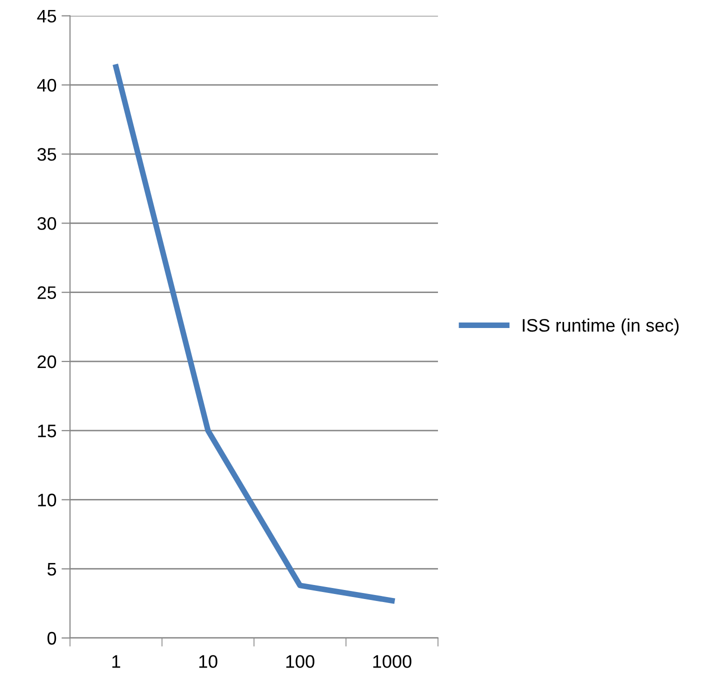 The width and height of the screenshot is (718, 688). I want to click on x-tick-label: 100, so click(300, 661).